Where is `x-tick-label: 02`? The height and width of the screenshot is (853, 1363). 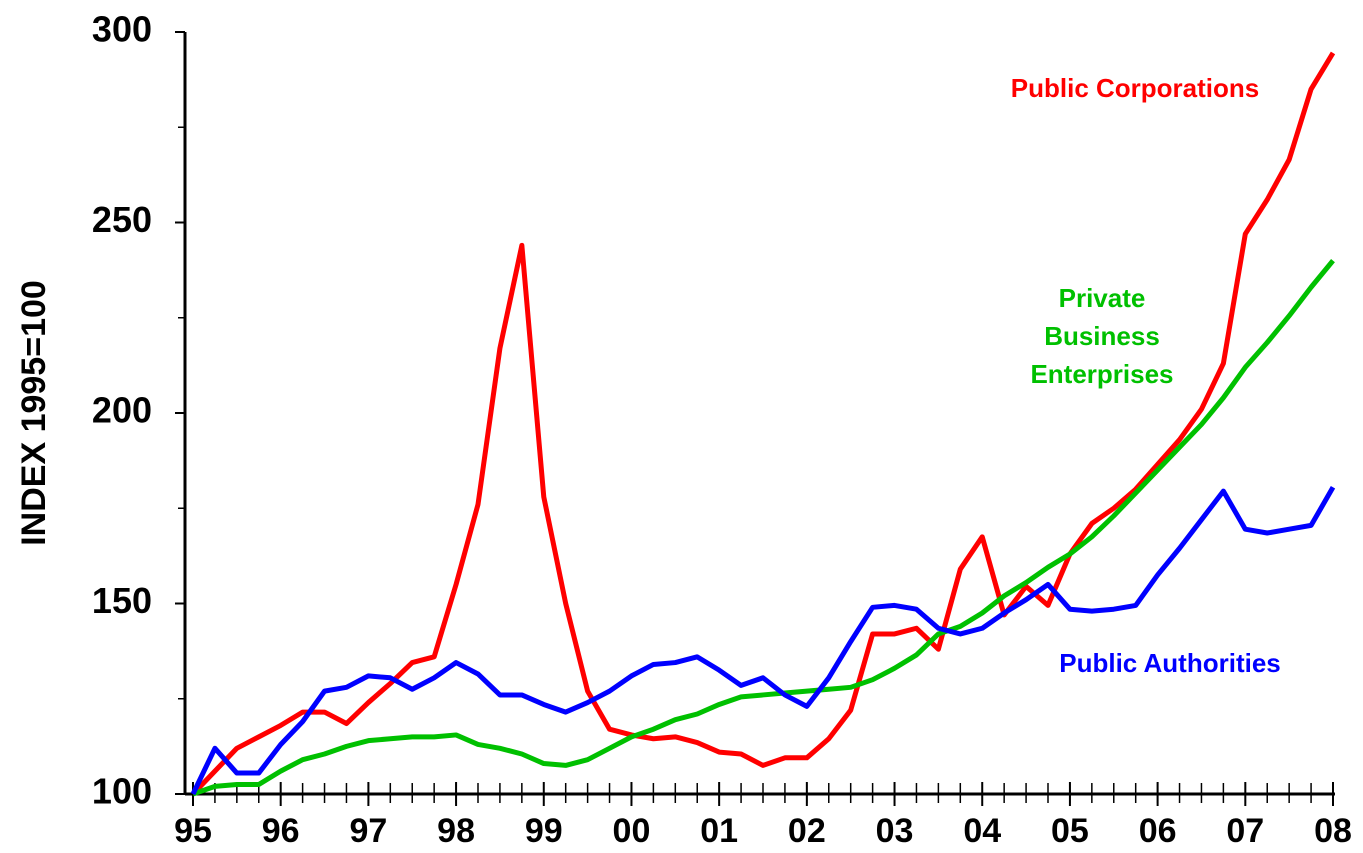 x-tick-label: 02 is located at coordinates (807, 831).